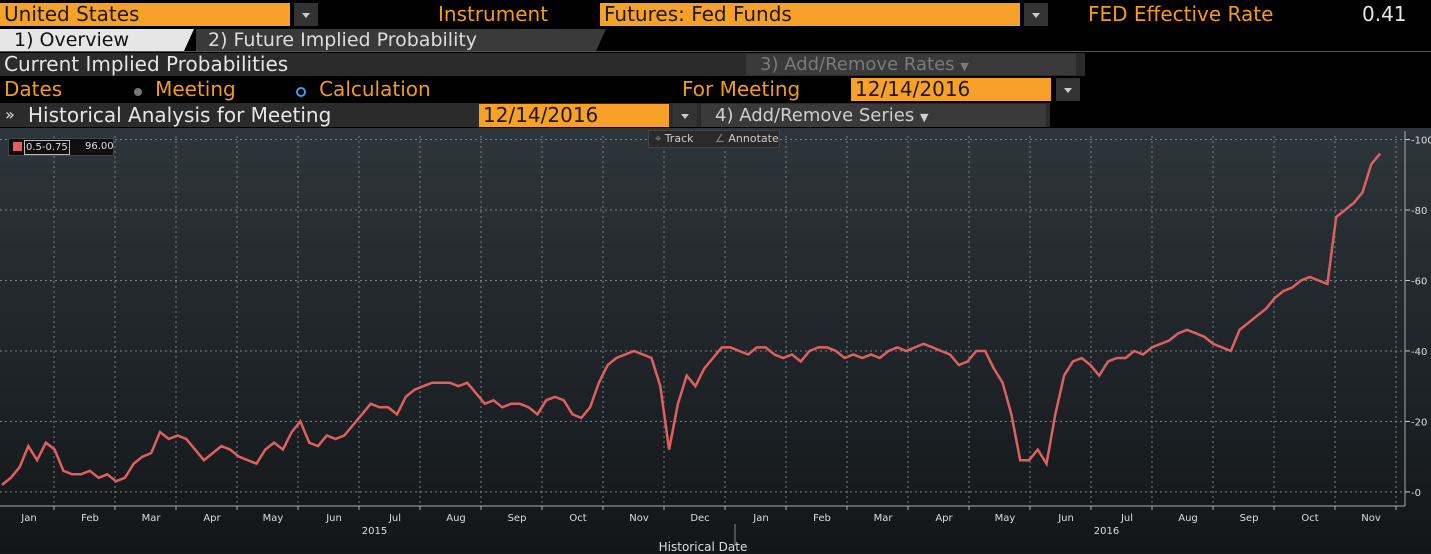 The height and width of the screenshot is (554, 1431). I want to click on instrument-dropdown-button, so click(1036, 14).